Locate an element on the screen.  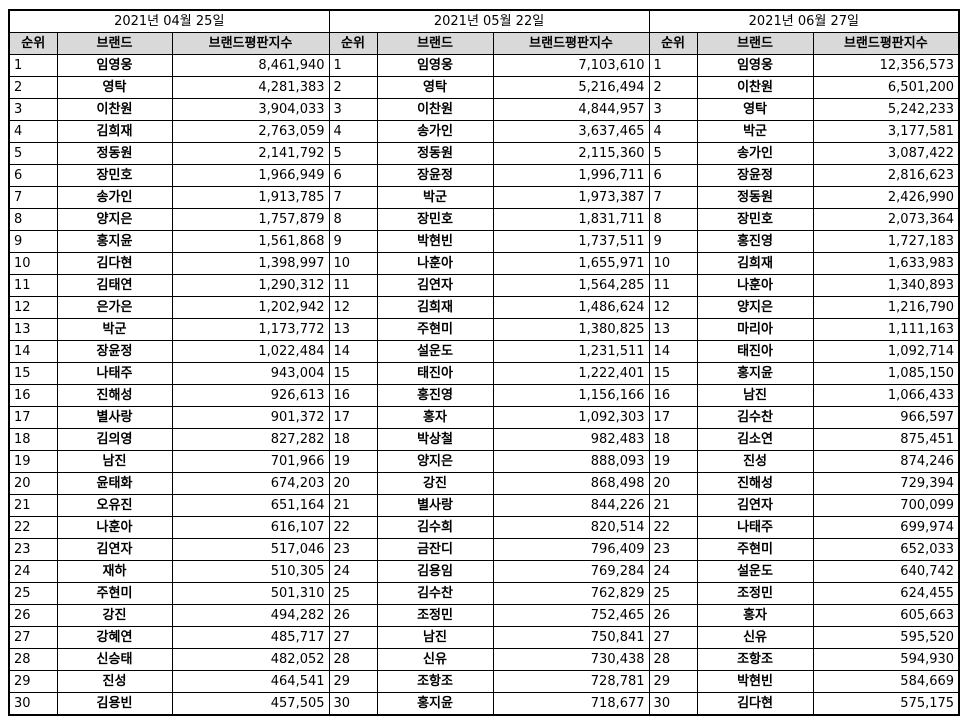
brand-cell: 박상철 is located at coordinates (435, 439).